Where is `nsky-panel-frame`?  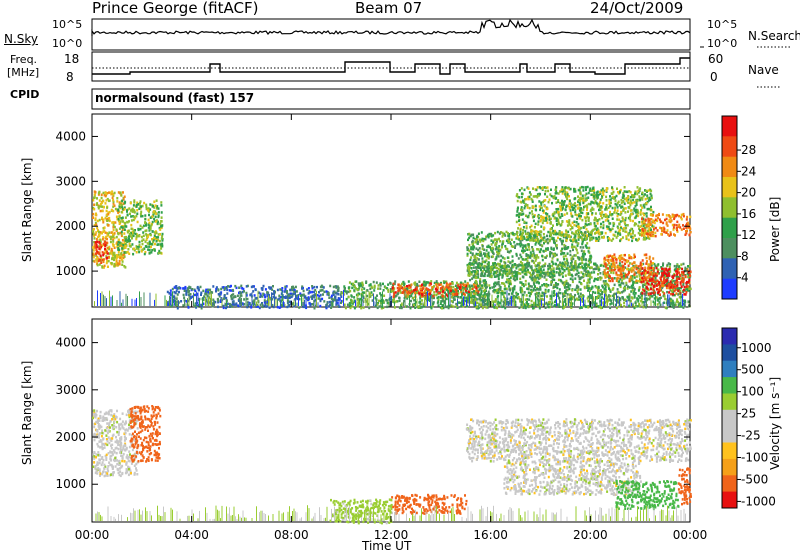
nsky-panel-frame is located at coordinates (391, 34).